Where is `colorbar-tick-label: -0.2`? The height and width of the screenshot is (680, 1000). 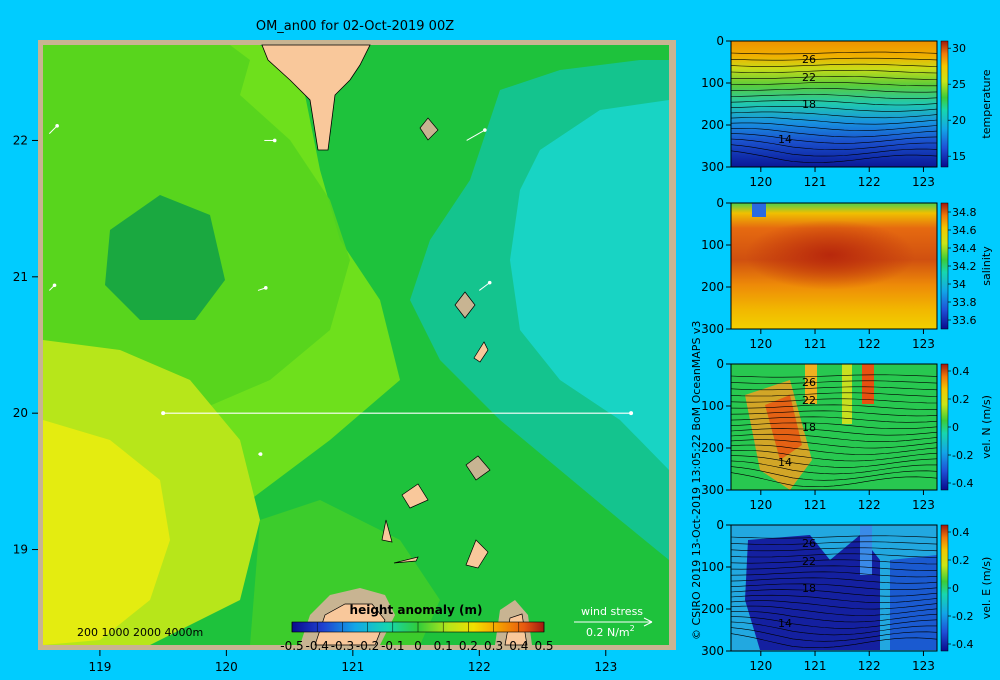
colorbar-tick-label: -0.2 is located at coordinates (367, 646).